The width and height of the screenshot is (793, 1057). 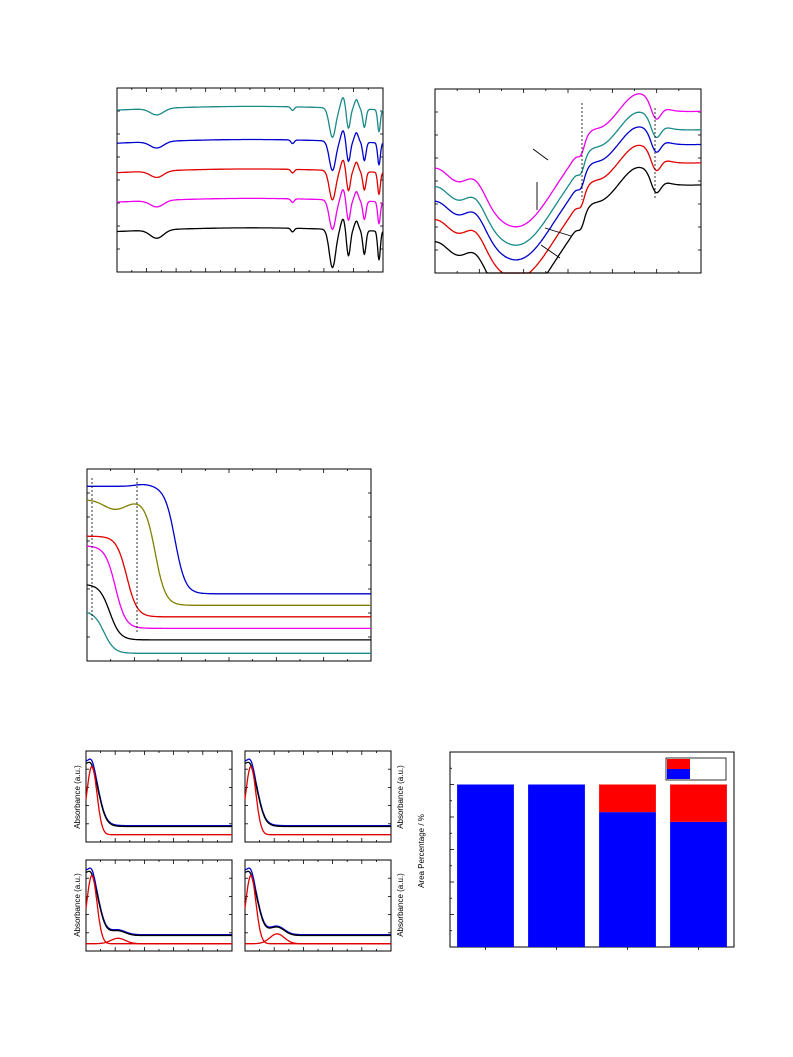 I want to click on s2-frame, so click(x=318, y=796).